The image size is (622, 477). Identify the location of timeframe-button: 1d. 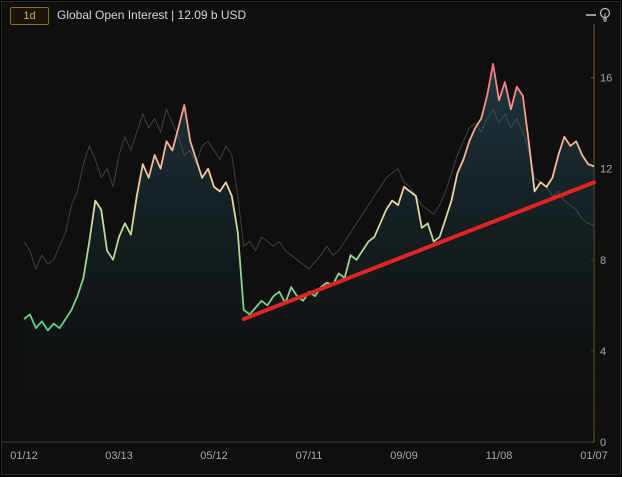
(29, 16).